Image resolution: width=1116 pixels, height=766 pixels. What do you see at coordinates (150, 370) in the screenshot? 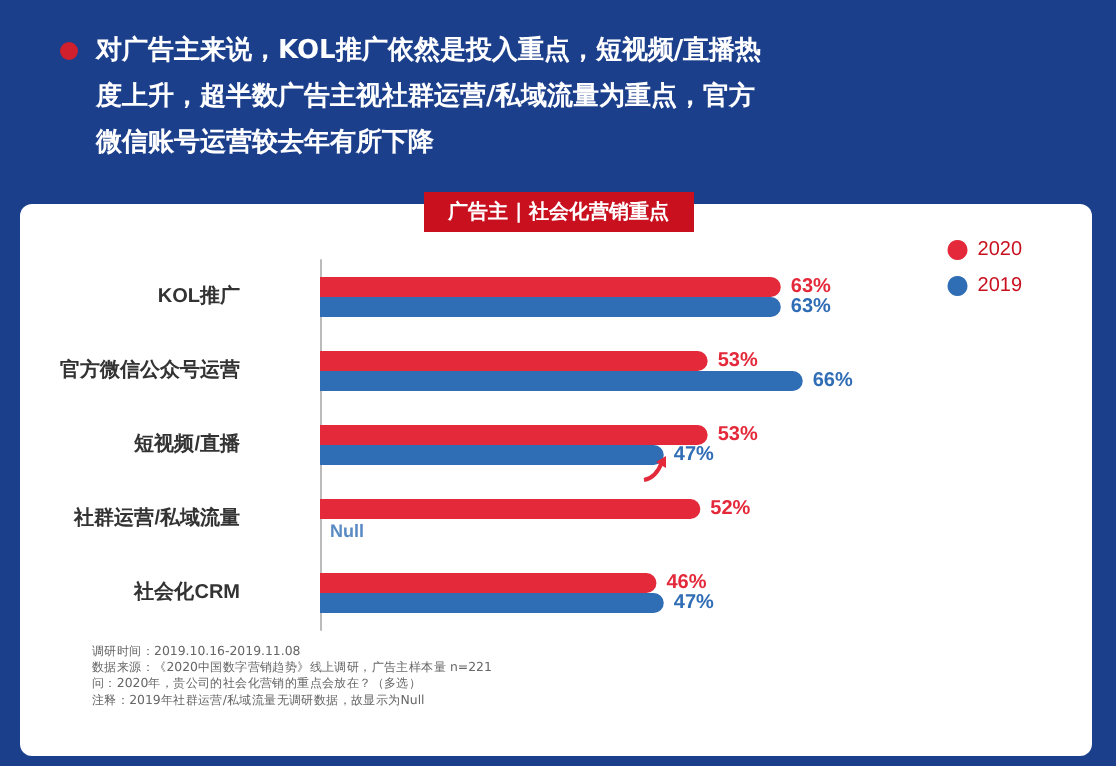
I see `y-tick-label: 官方微信公众号运营` at bounding box center [150, 370].